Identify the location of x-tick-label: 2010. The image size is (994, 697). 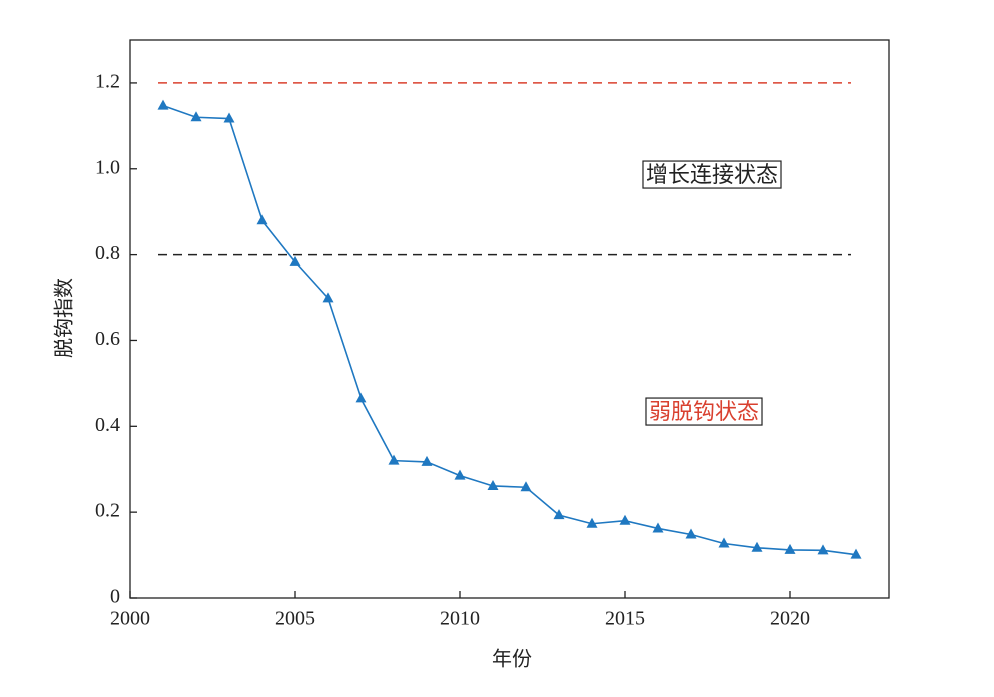
(460, 619).